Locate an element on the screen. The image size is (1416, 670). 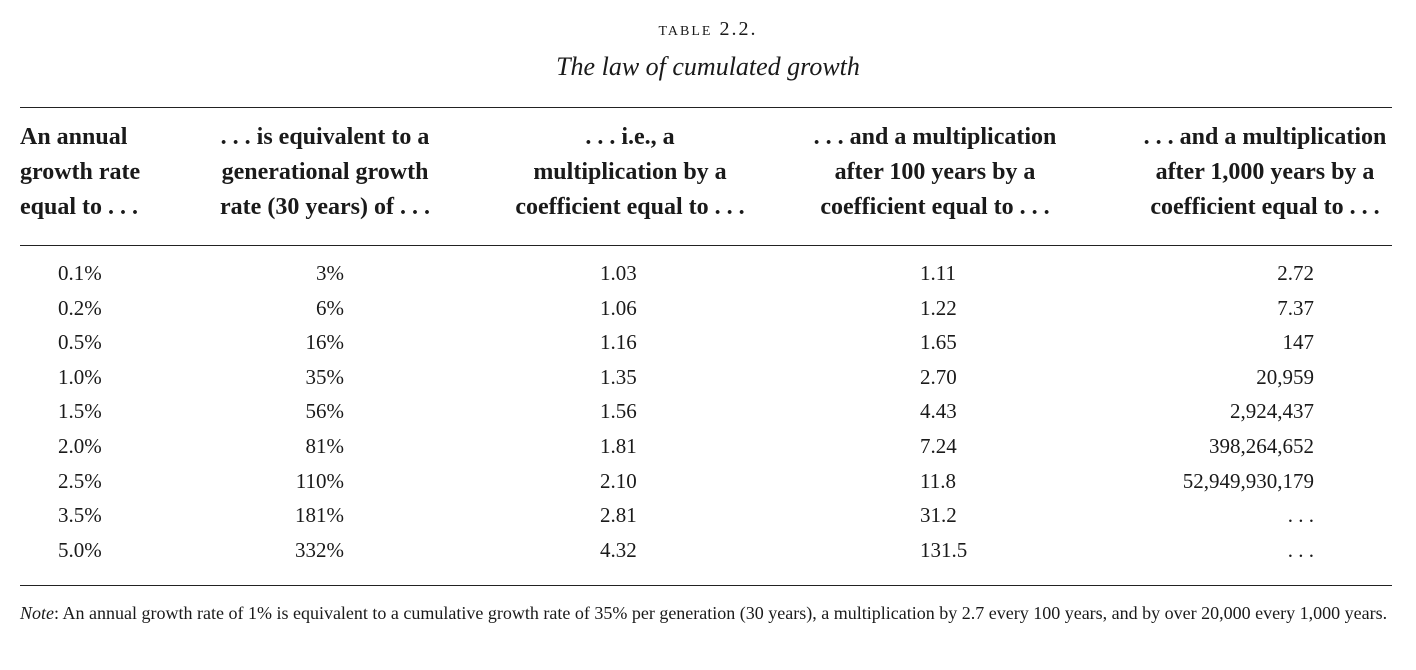
header-line: An annual is located at coordinates (74, 137).